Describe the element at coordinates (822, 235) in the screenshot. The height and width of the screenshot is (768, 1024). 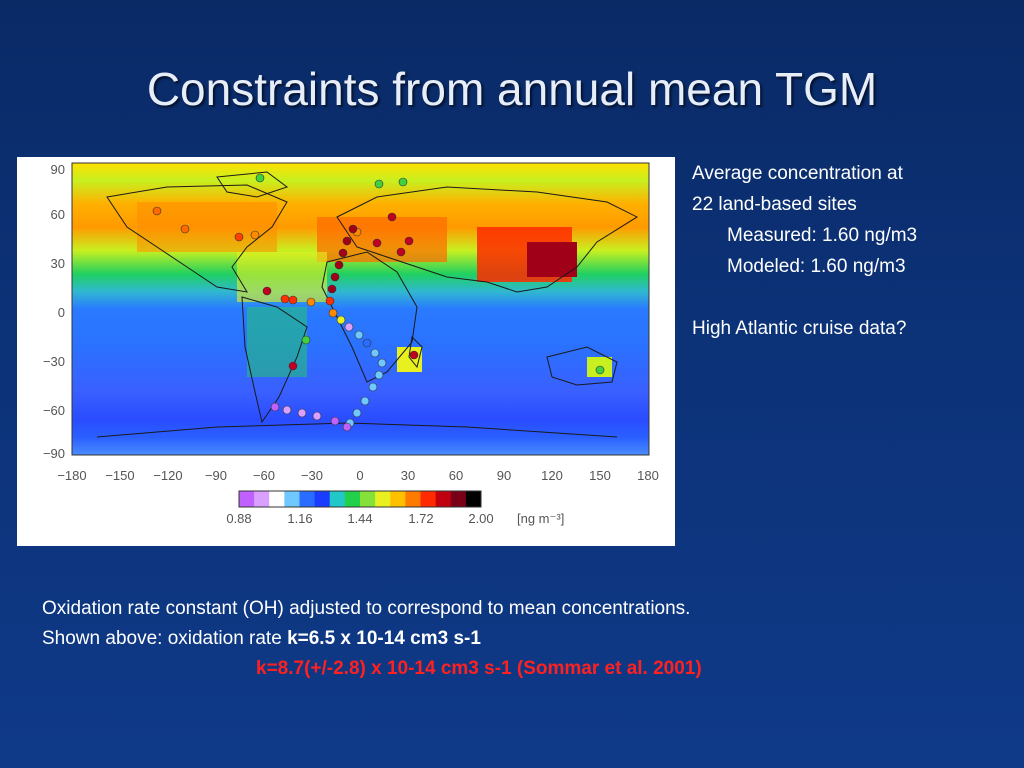
I see `measured-value: Measured: 1.60 ng/m3` at that location.